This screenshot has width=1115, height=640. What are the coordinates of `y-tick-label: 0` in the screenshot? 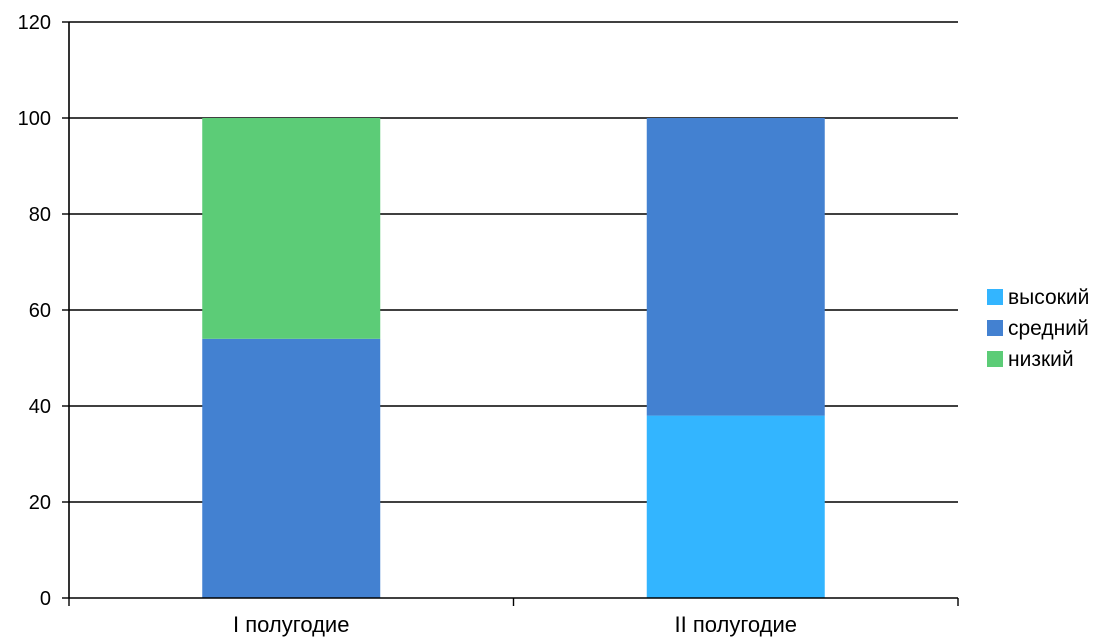 It's located at (45, 599).